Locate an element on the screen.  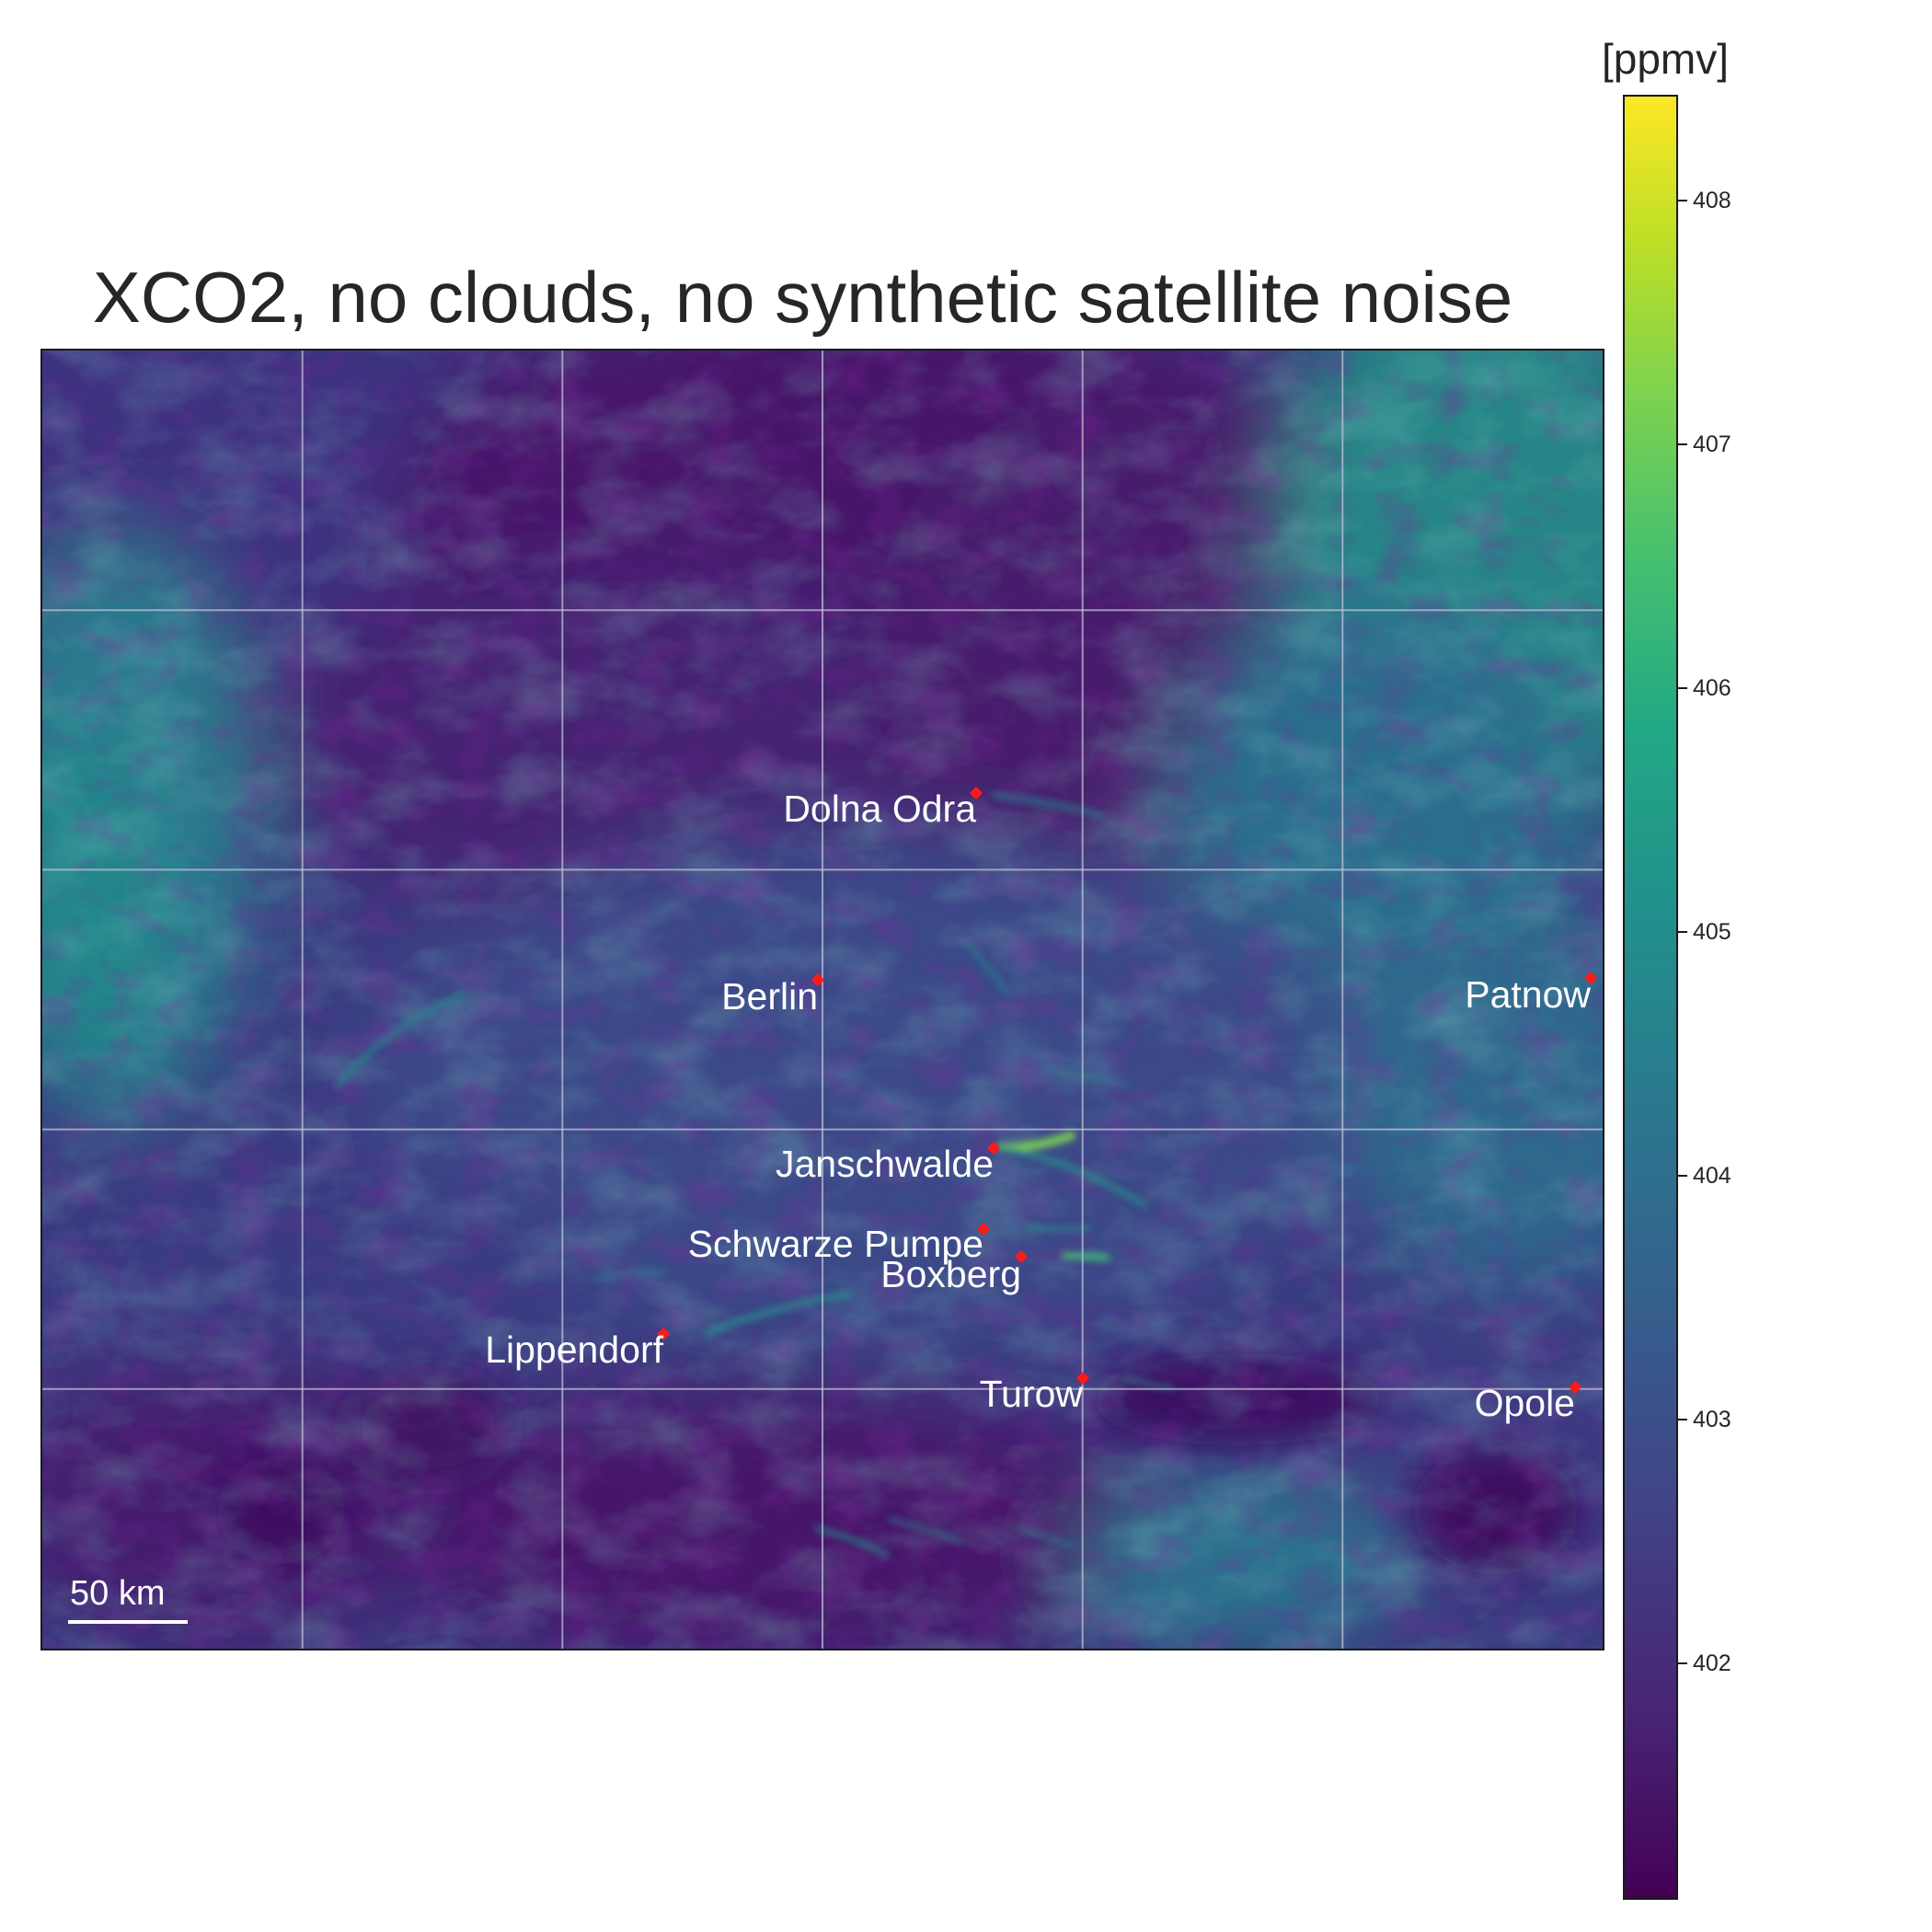
colorbar-tick-label: 403 is located at coordinates (1712, 1419).